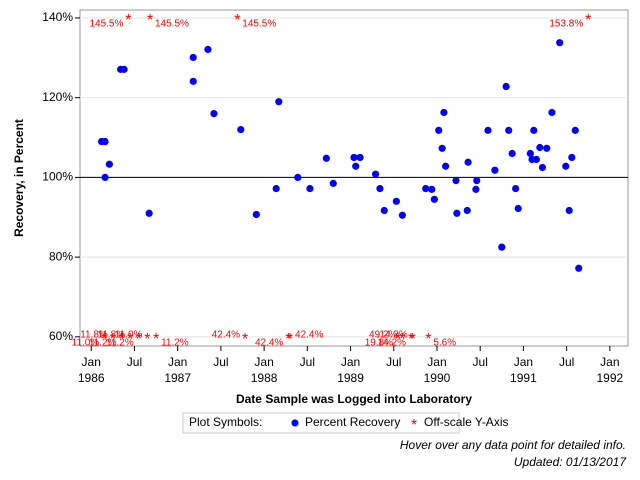  What do you see at coordinates (350, 370) in the screenshot?
I see `x-tick-label: Jan 1989` at bounding box center [350, 370].